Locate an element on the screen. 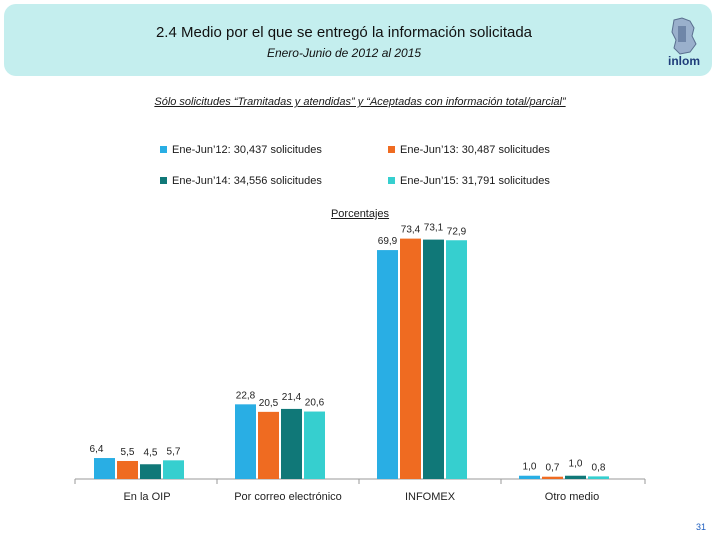 This screenshot has width=720, height=540. legend-item: Ene-Jun’14: 34,556 solicitudes is located at coordinates (241, 181).